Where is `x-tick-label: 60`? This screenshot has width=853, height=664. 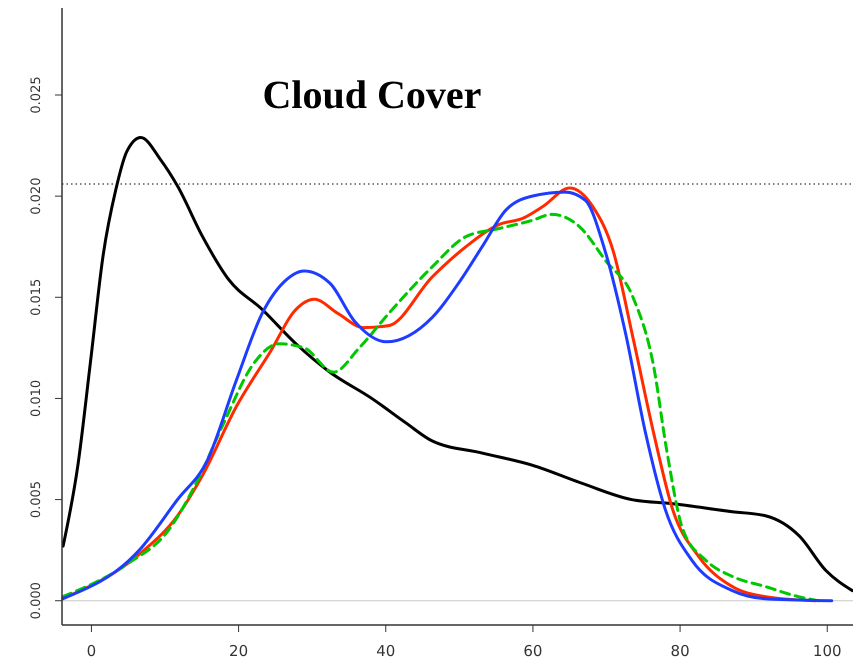
x-tick-label: 60 is located at coordinates (532, 651).